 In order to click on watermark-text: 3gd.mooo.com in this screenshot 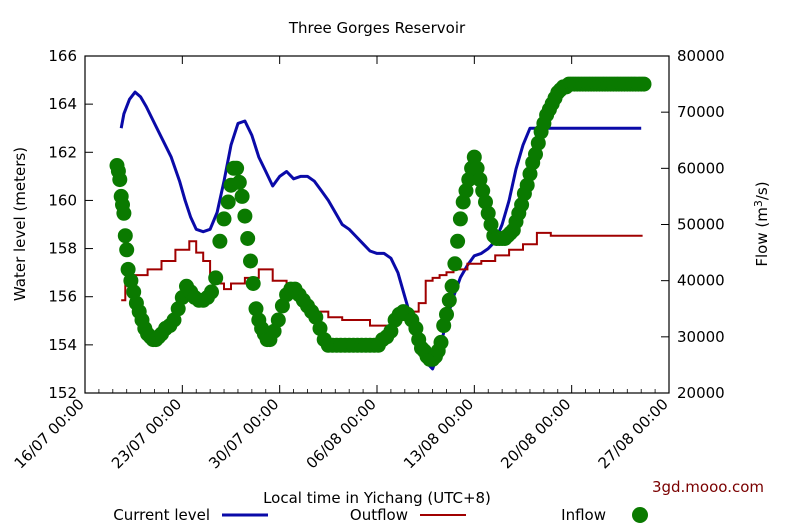, I will do `click(708, 487)`.